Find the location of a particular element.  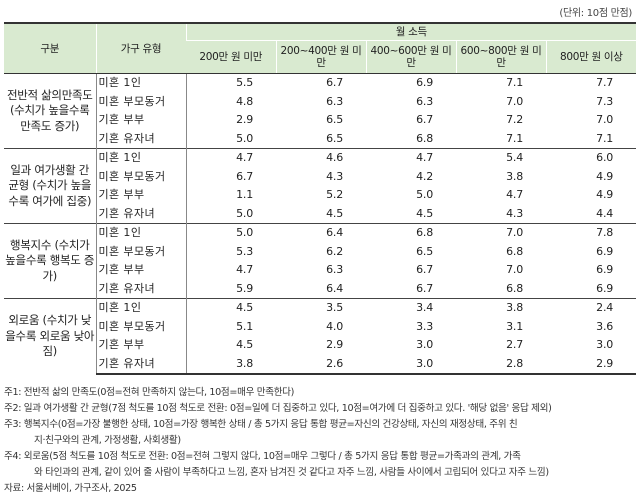

value-cell: 4.9 is located at coordinates (605, 176).